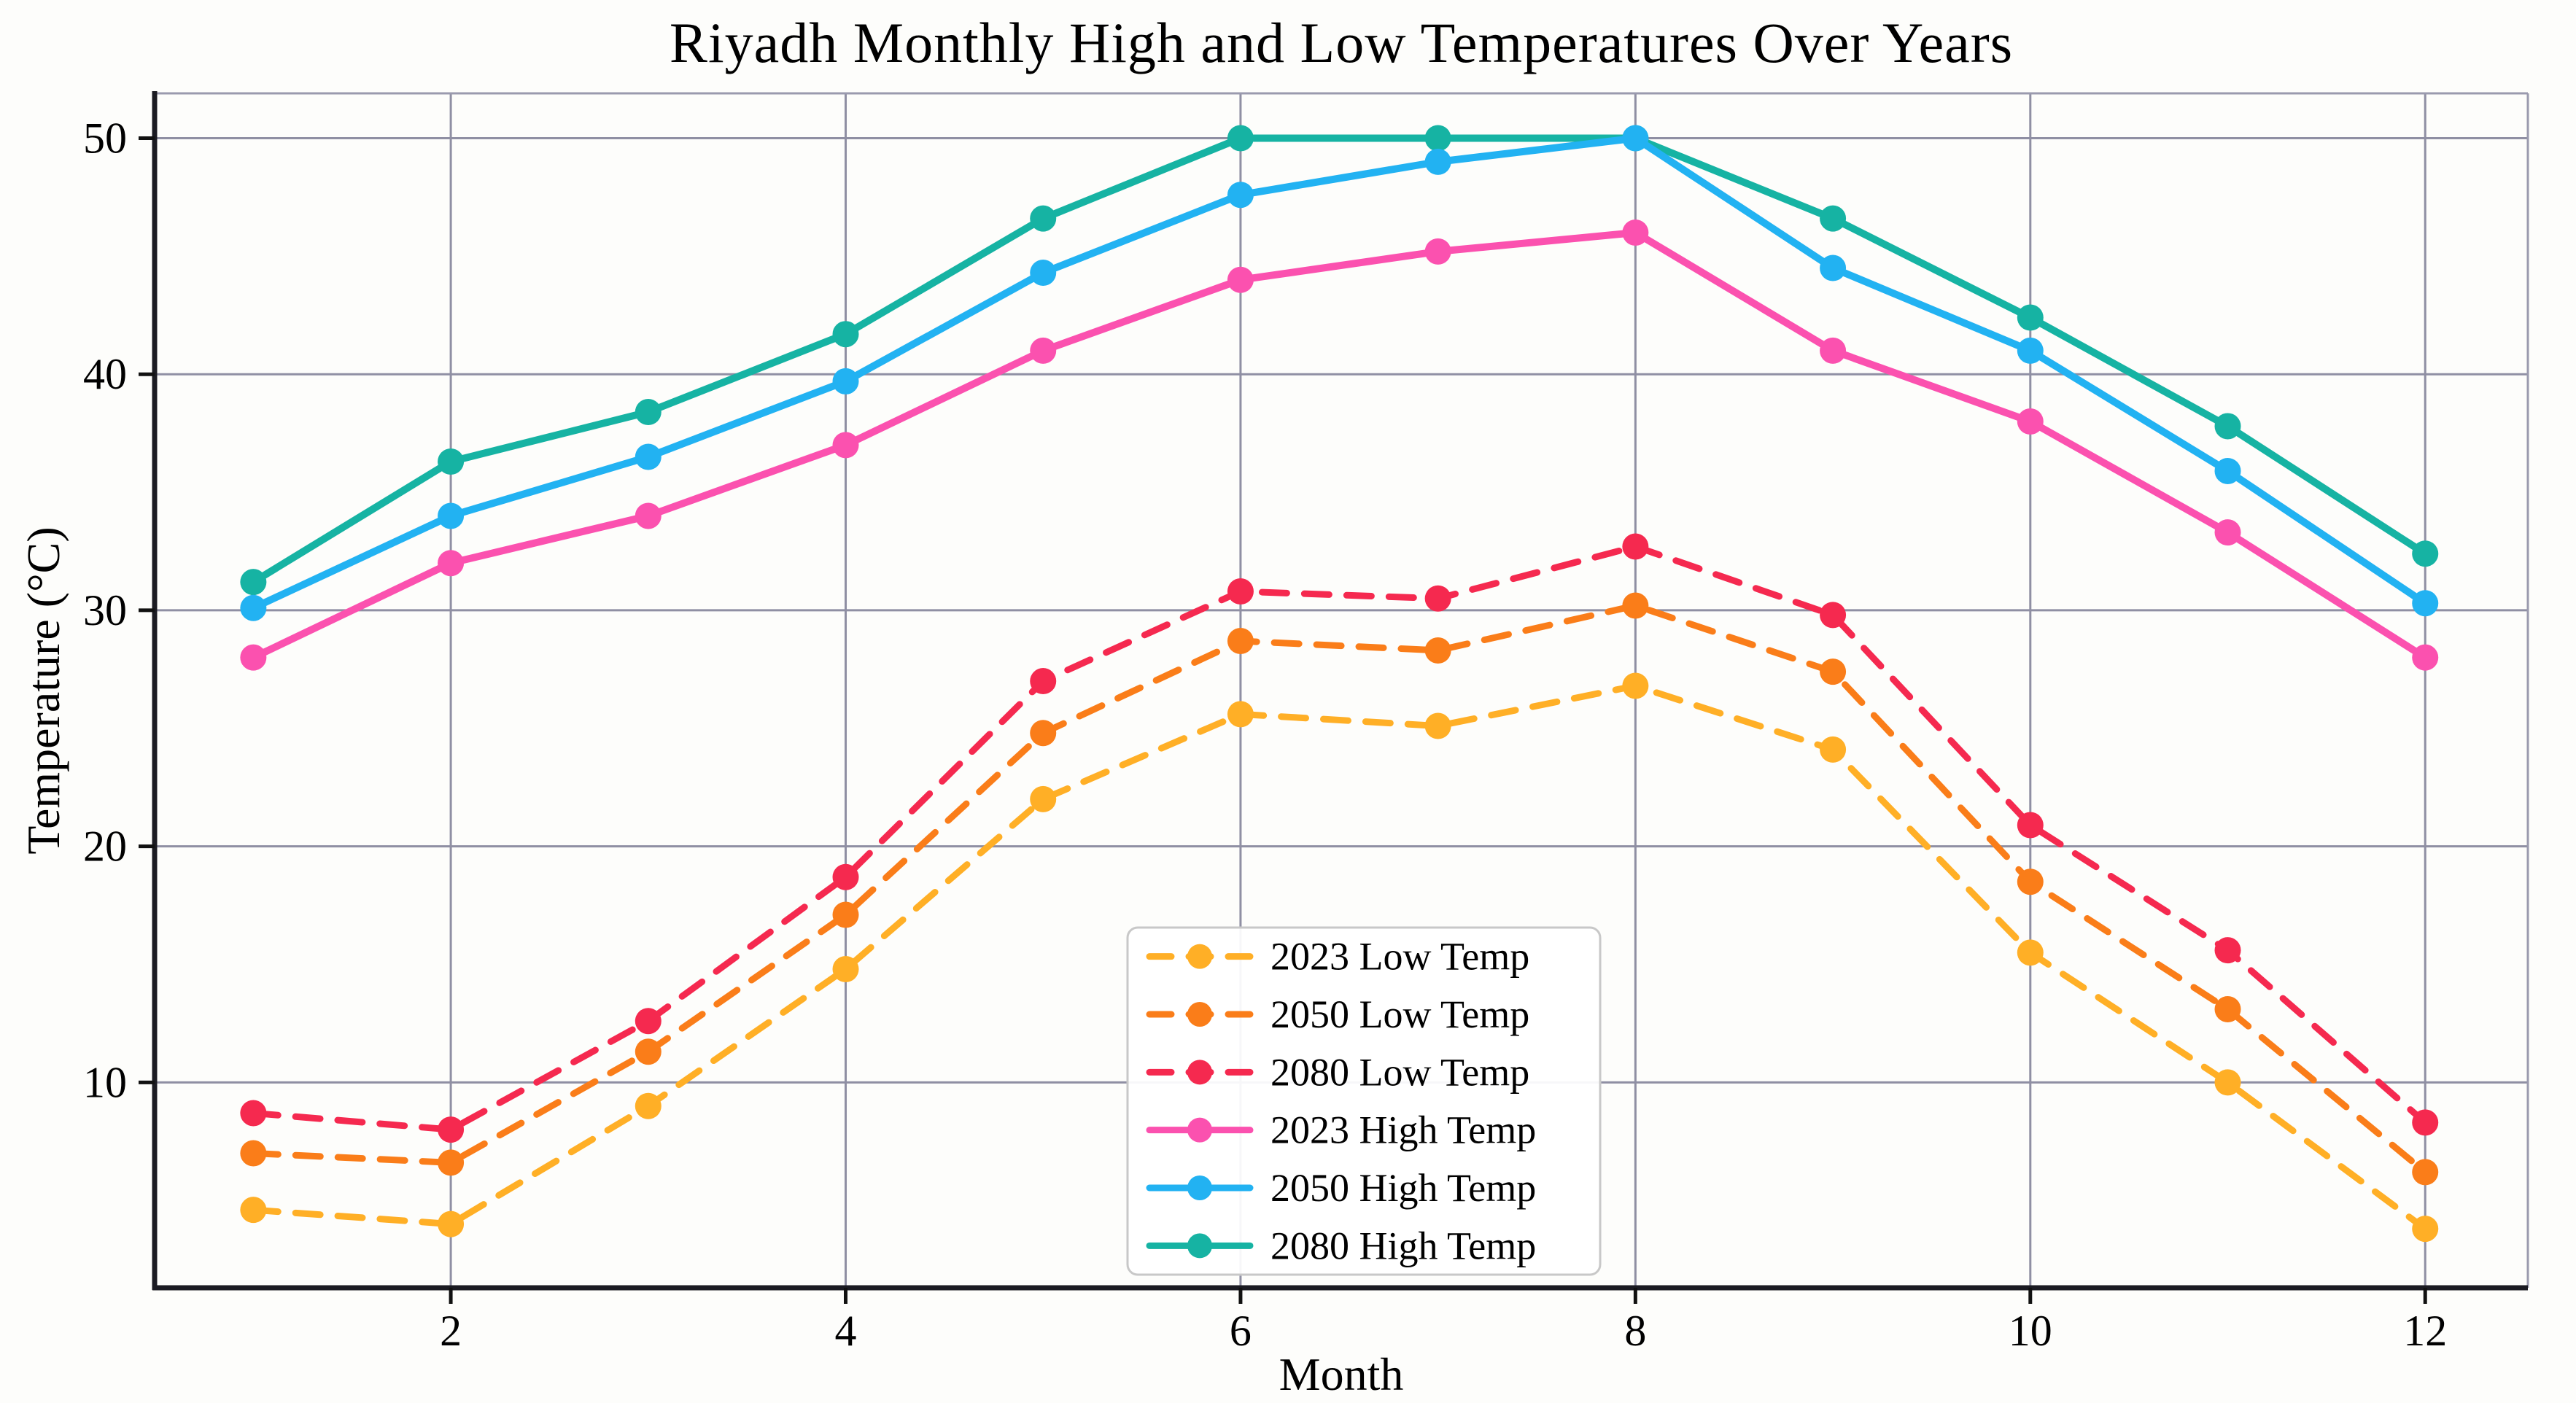 This screenshot has height=1403, width=2576. Describe the element at coordinates (846, 1331) in the screenshot. I see `x-tick-label-4: 4` at that location.